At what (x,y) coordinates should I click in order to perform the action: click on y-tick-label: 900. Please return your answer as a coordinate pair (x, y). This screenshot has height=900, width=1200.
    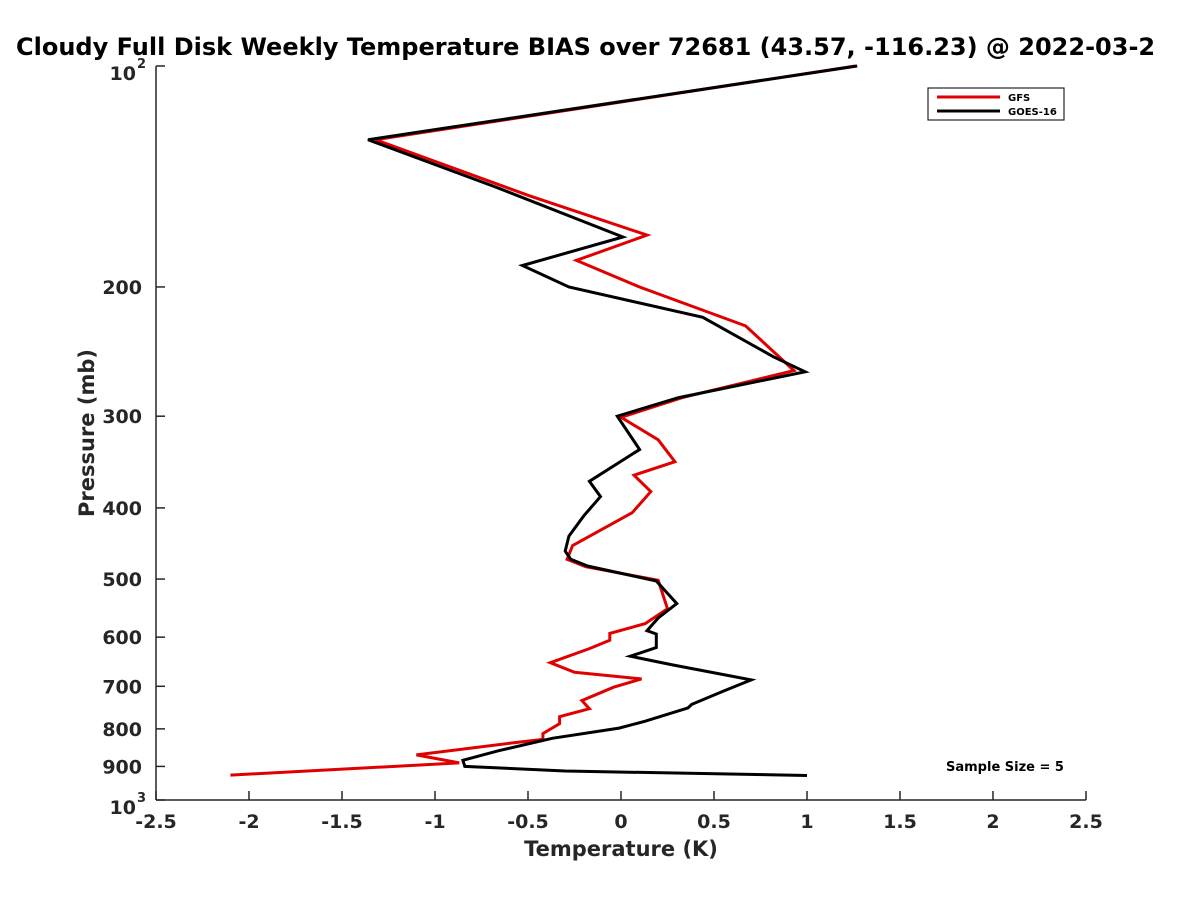
    Looking at the image, I should click on (122, 767).